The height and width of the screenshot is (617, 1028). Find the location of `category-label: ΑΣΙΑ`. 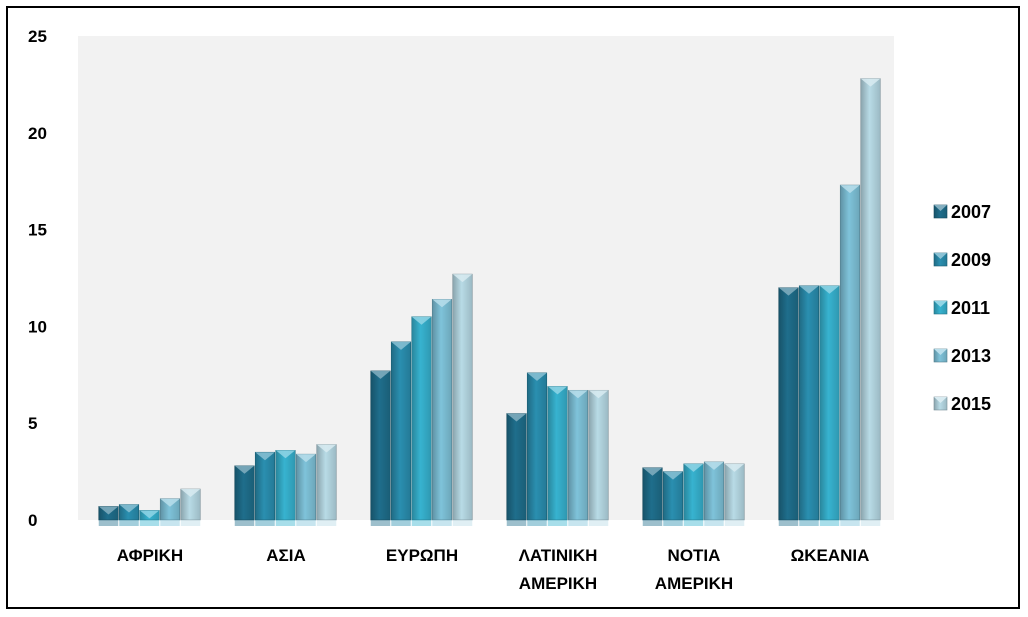

category-label: ΑΣΙΑ is located at coordinates (285, 555).